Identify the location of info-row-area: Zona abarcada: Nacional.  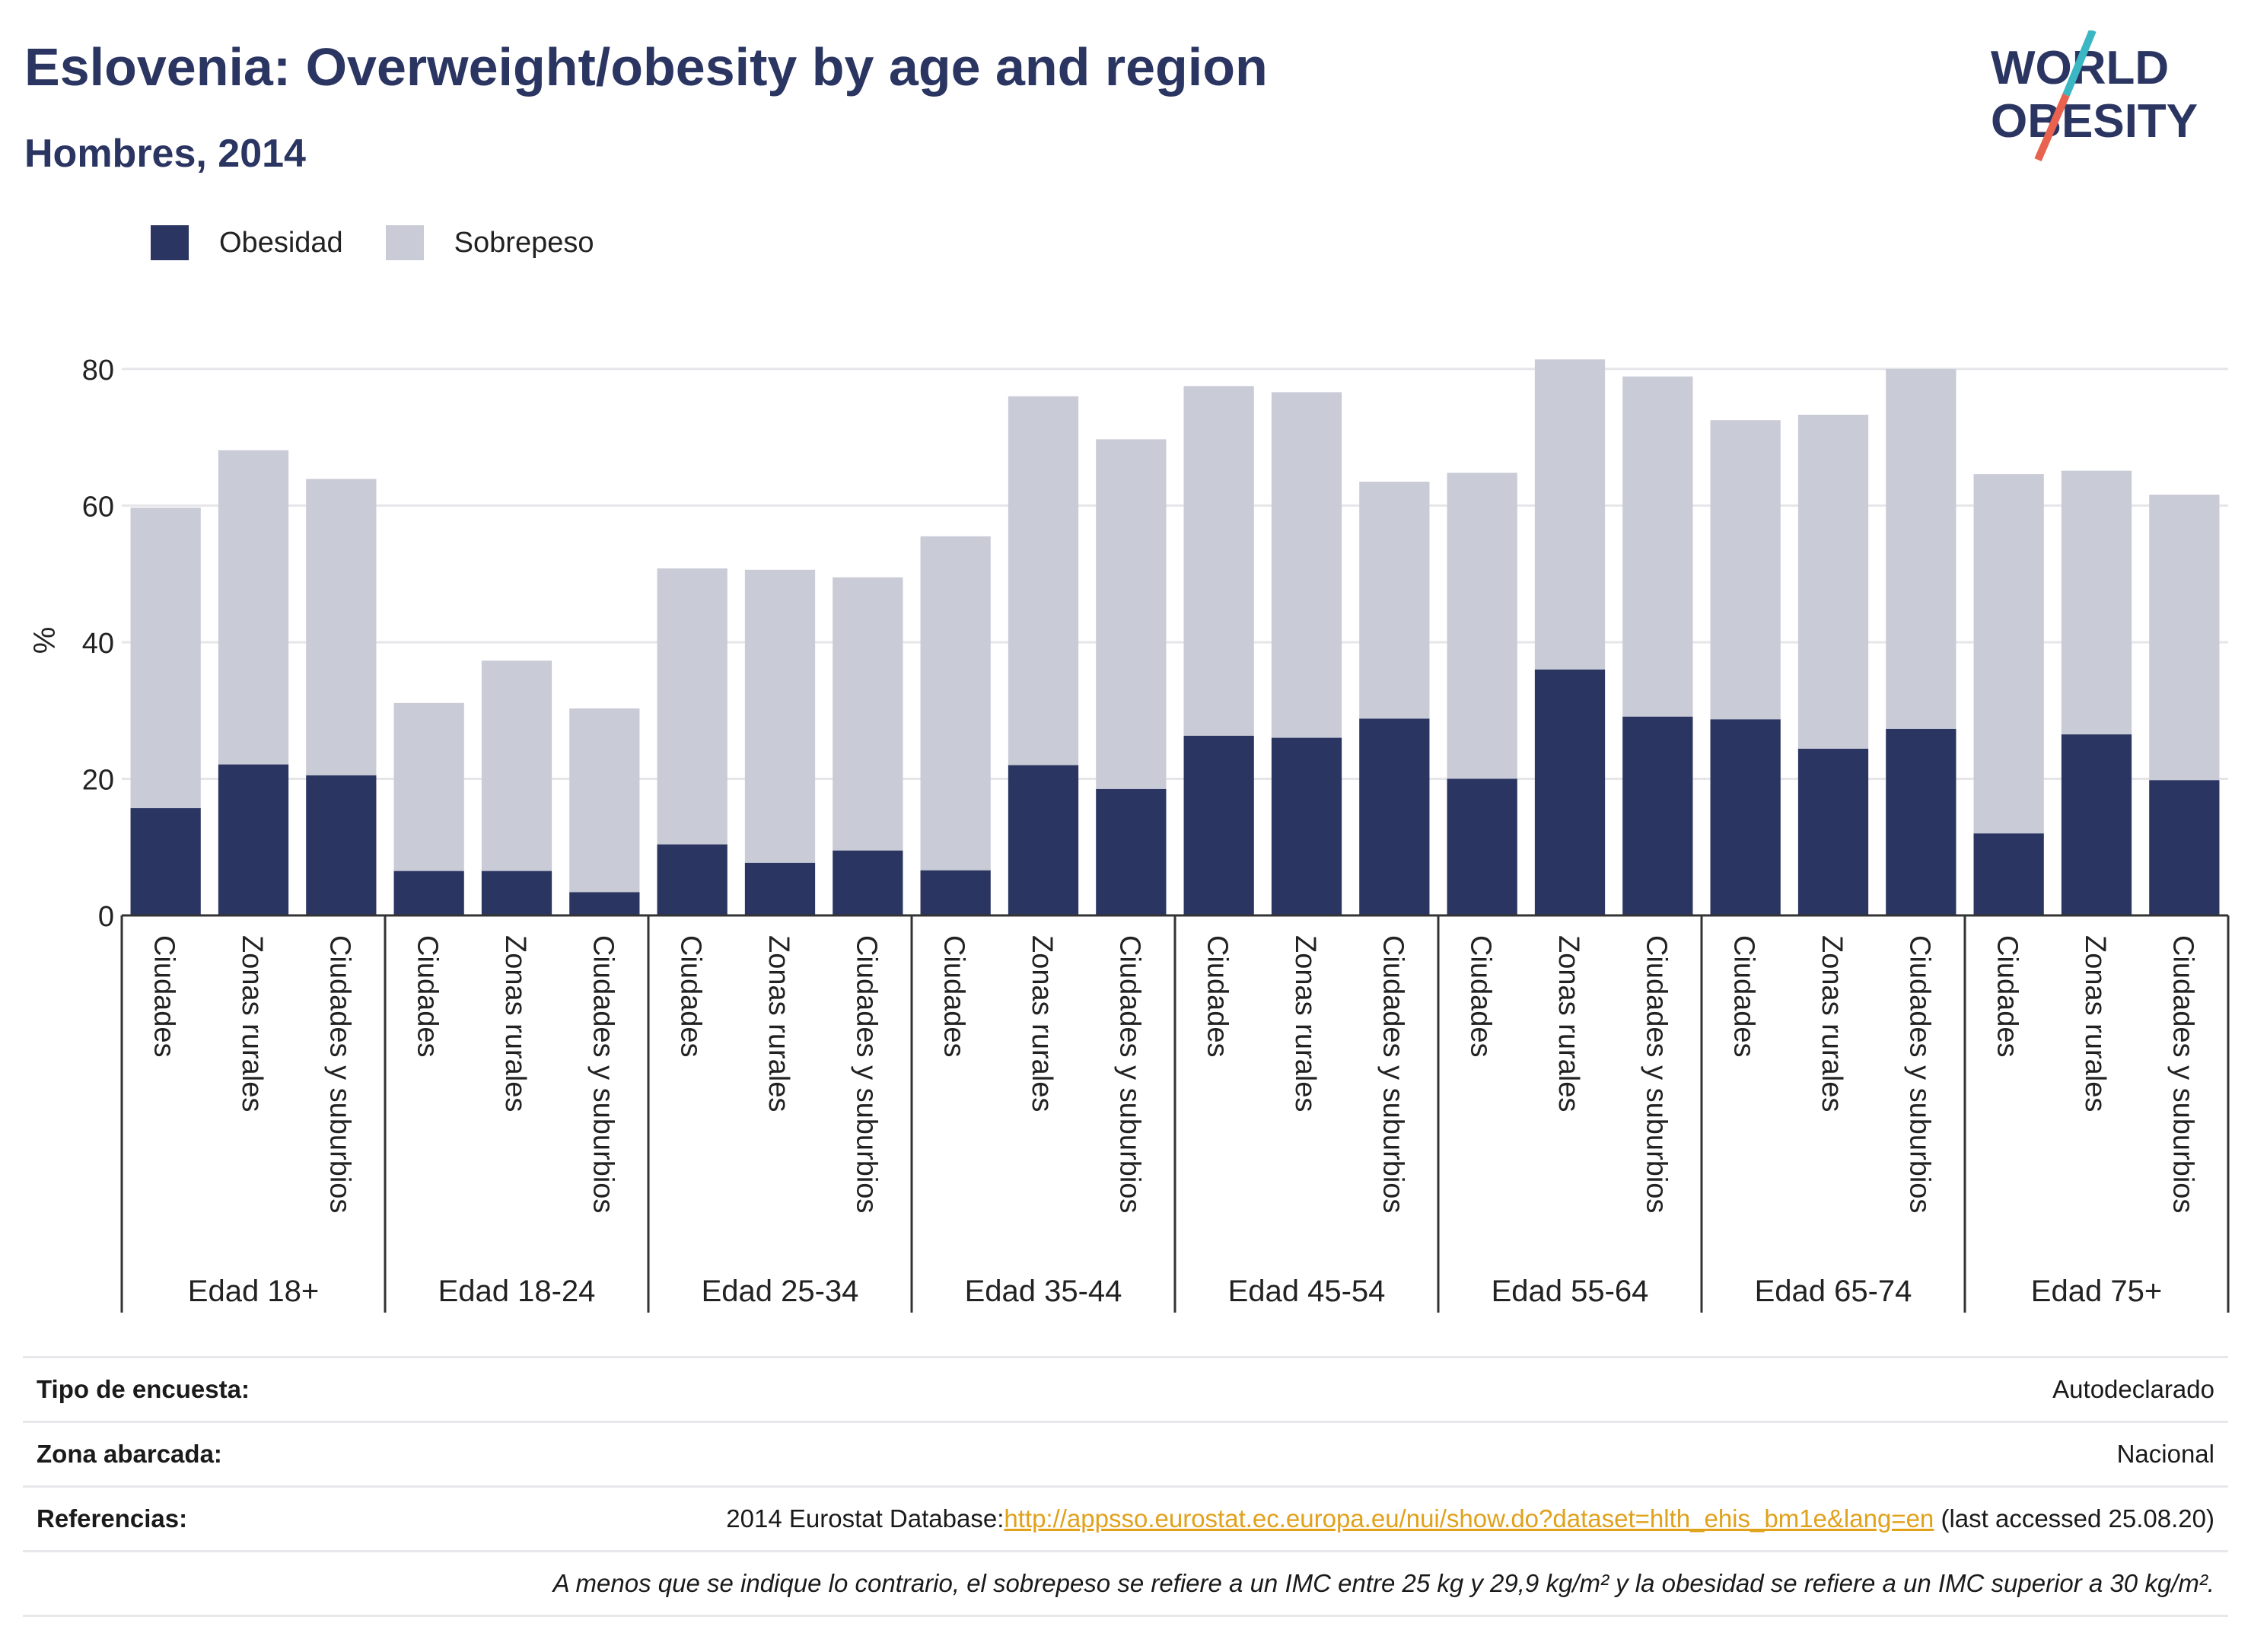
(1125, 1453).